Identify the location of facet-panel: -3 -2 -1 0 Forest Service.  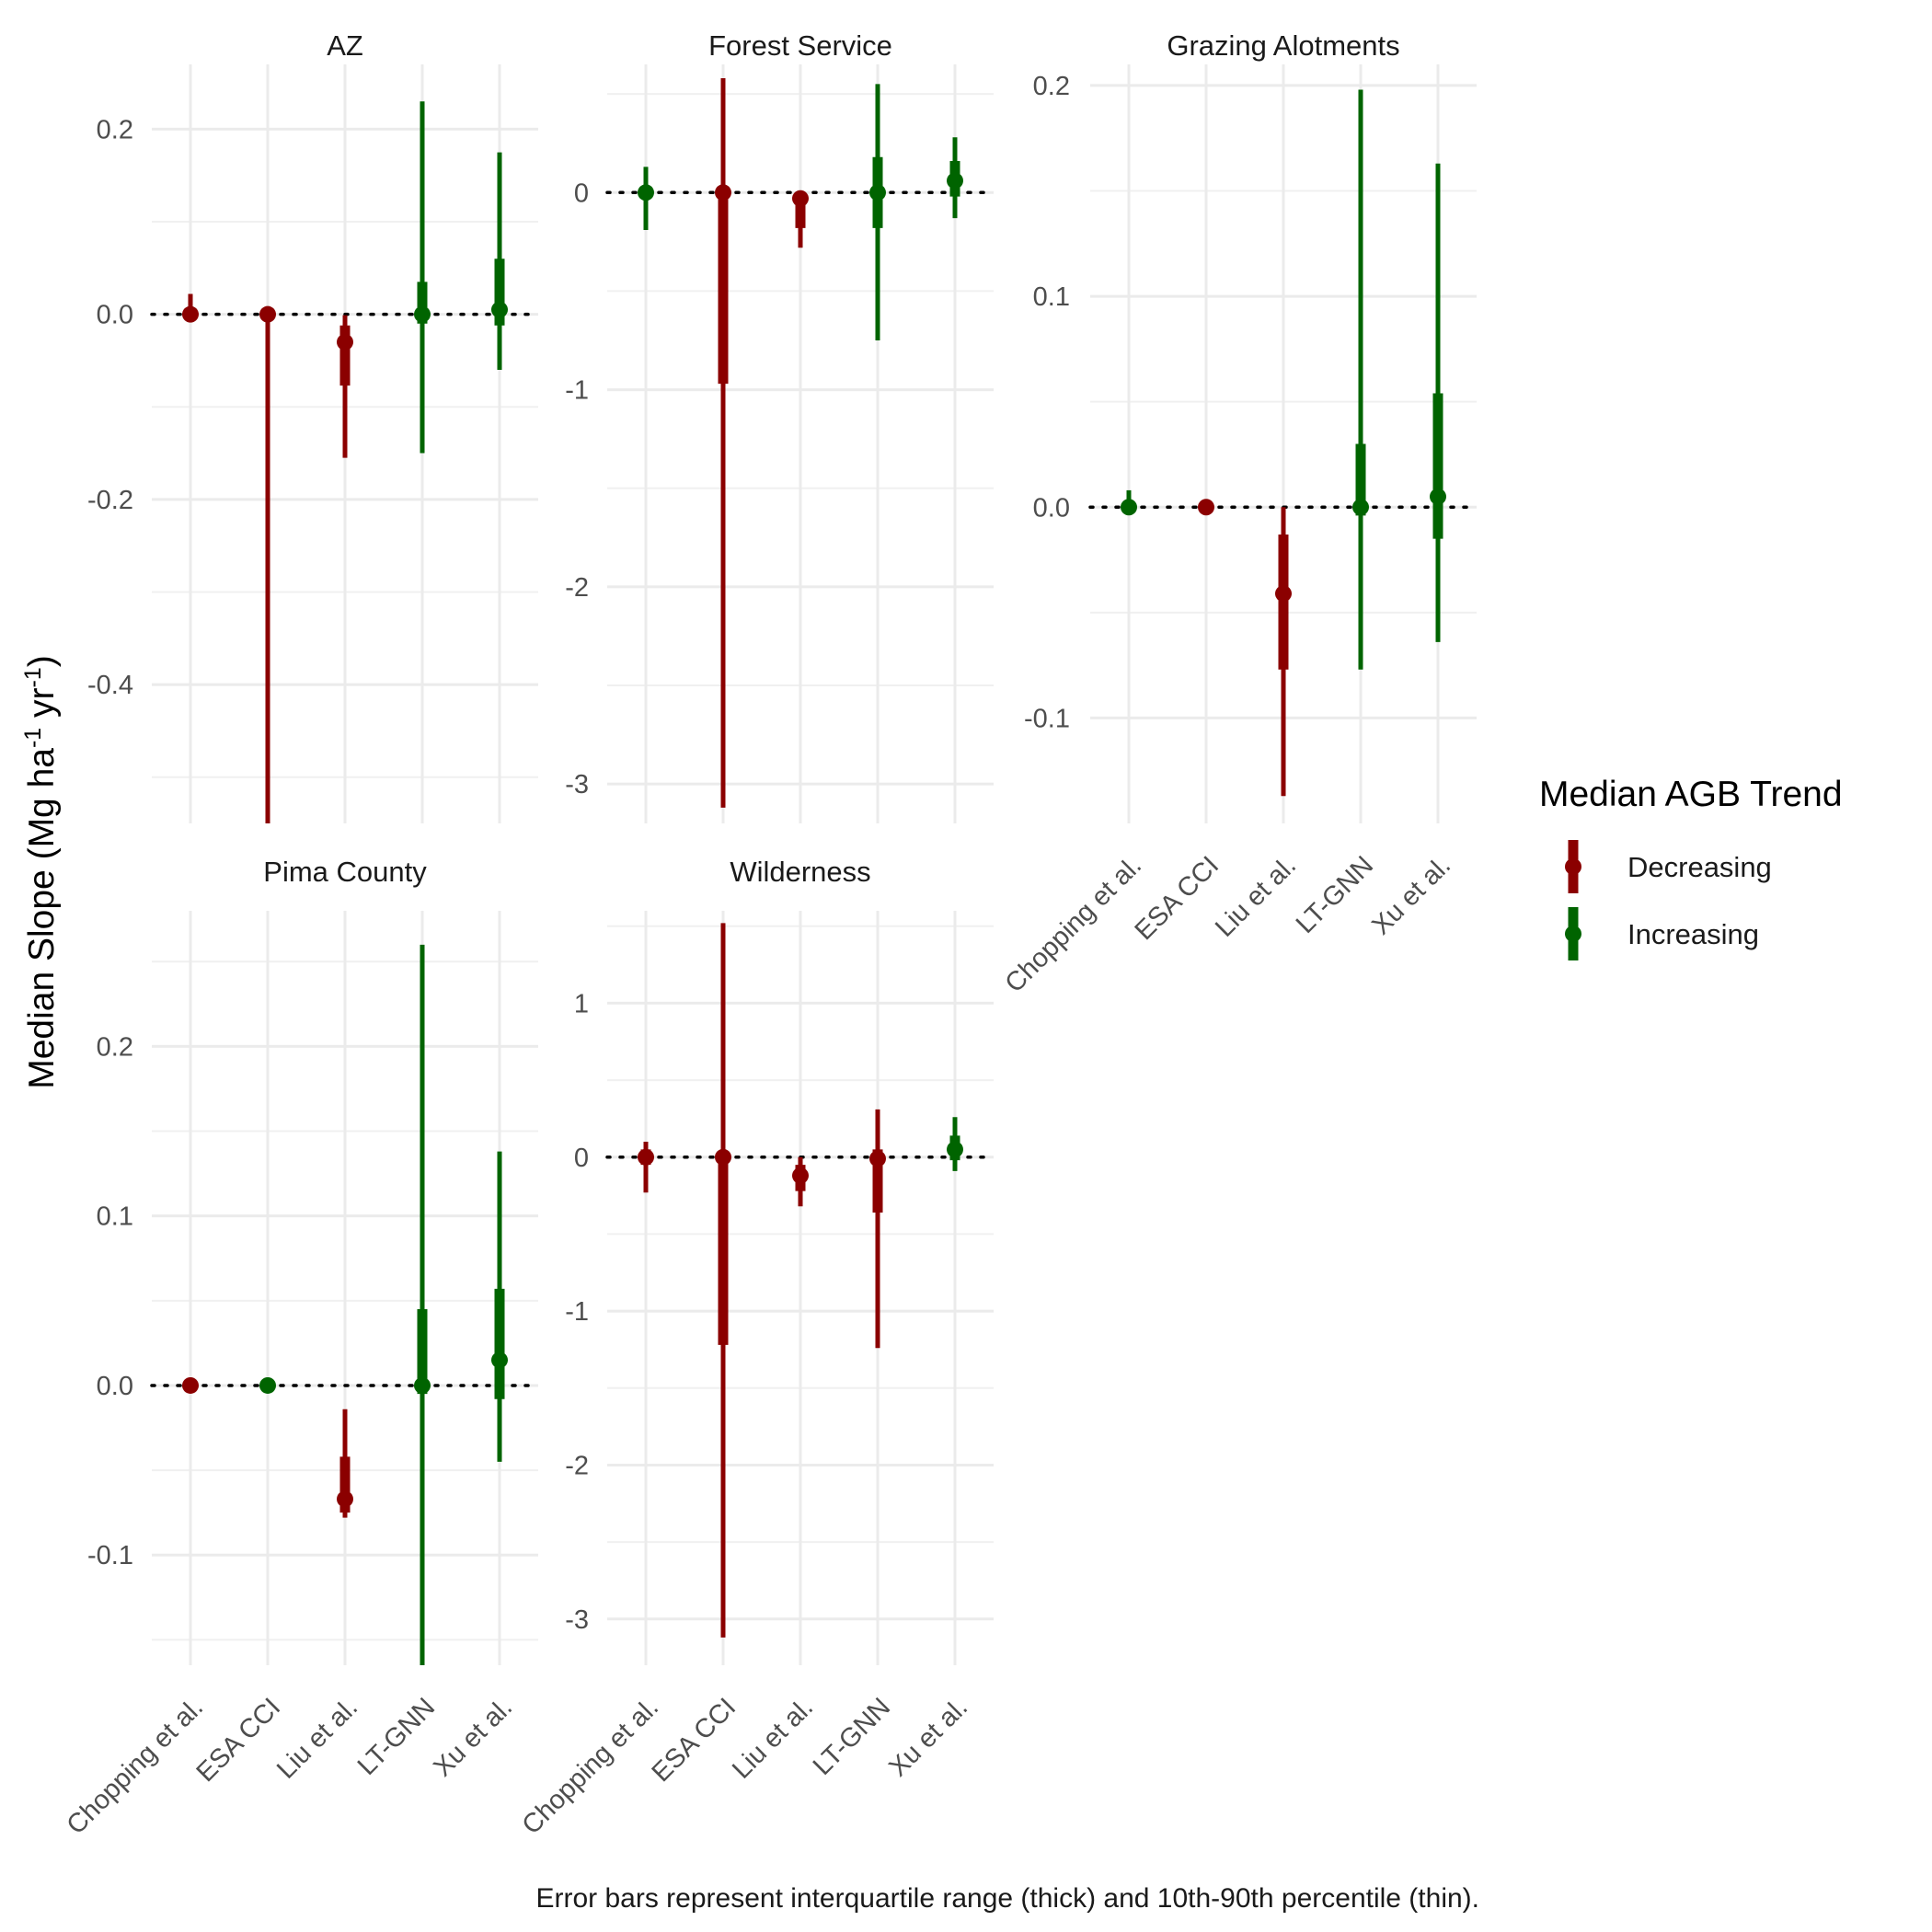
(780, 426).